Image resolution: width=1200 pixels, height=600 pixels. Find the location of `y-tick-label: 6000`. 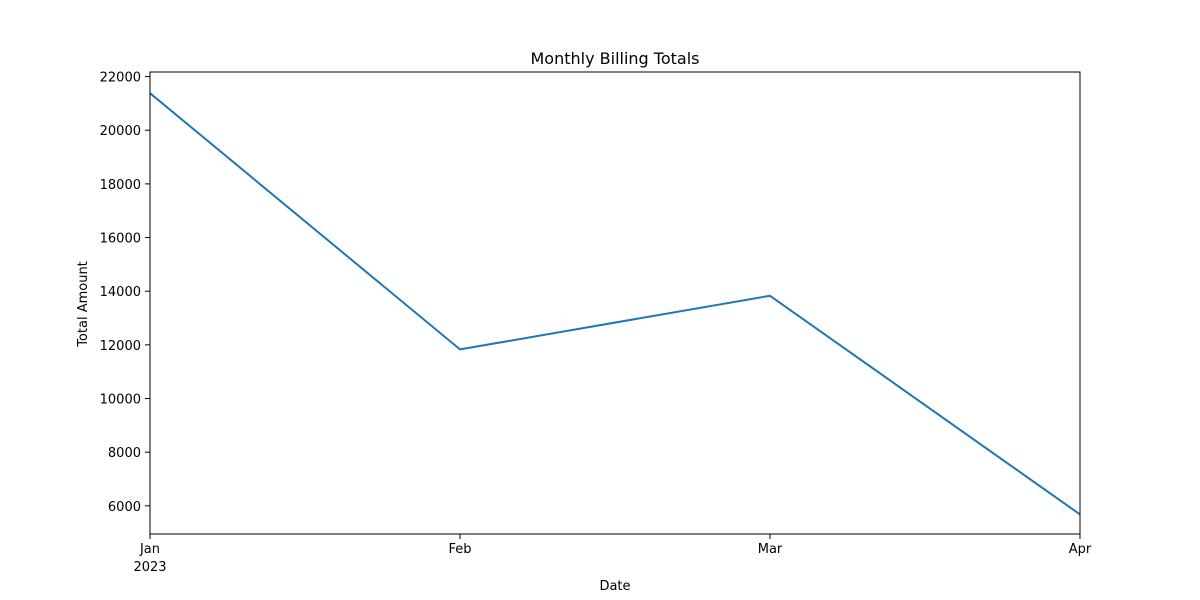

y-tick-label: 6000 is located at coordinates (124, 507).